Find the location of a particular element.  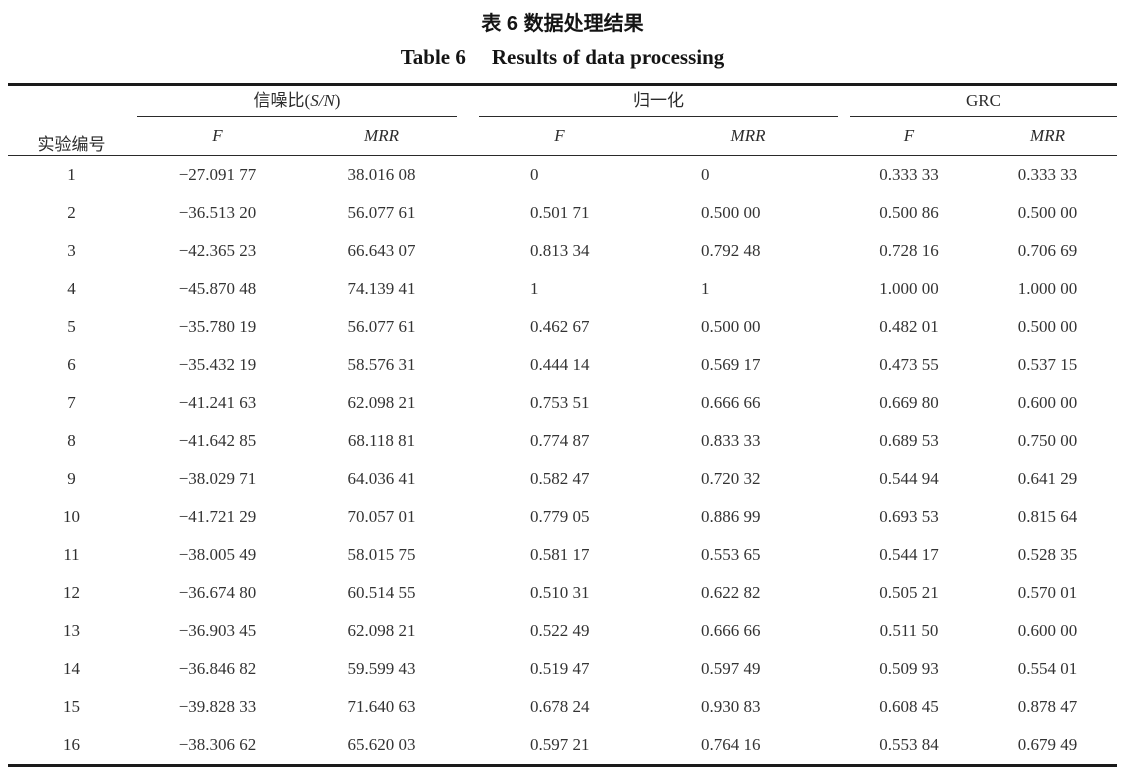

cell-grc_f: 0.509 93 is located at coordinates (909, 668).